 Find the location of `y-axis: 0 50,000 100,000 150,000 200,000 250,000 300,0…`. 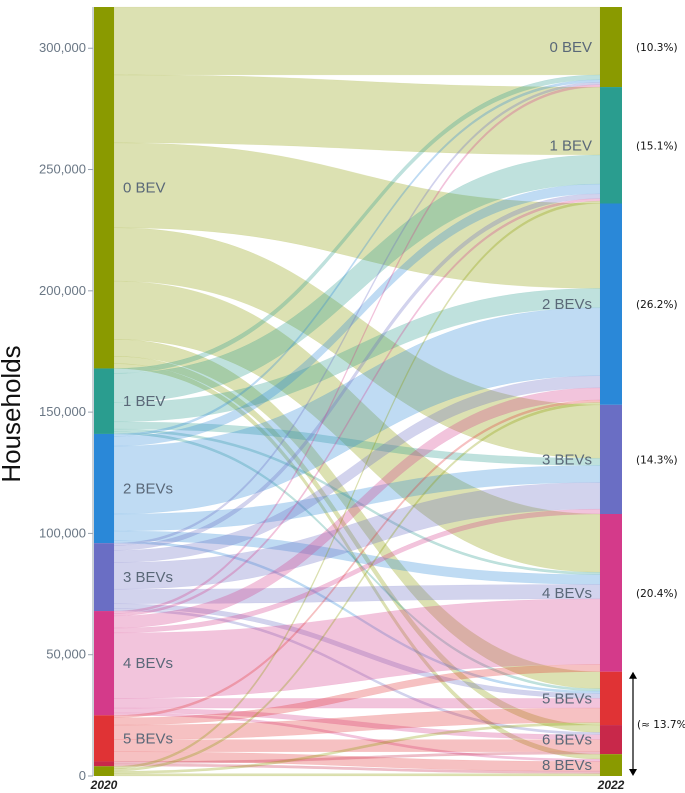

y-axis: 0 50,000 100,000 150,000 200,000 250,000 300,0… is located at coordinates (66, 395).